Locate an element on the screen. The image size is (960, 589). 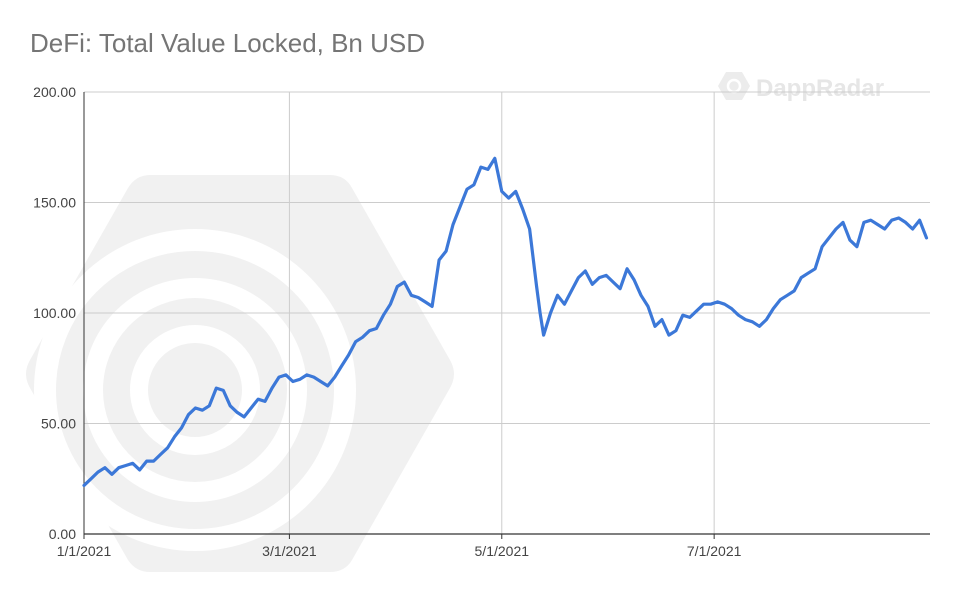
watermark-text: DappRadar is located at coordinates (820, 88).